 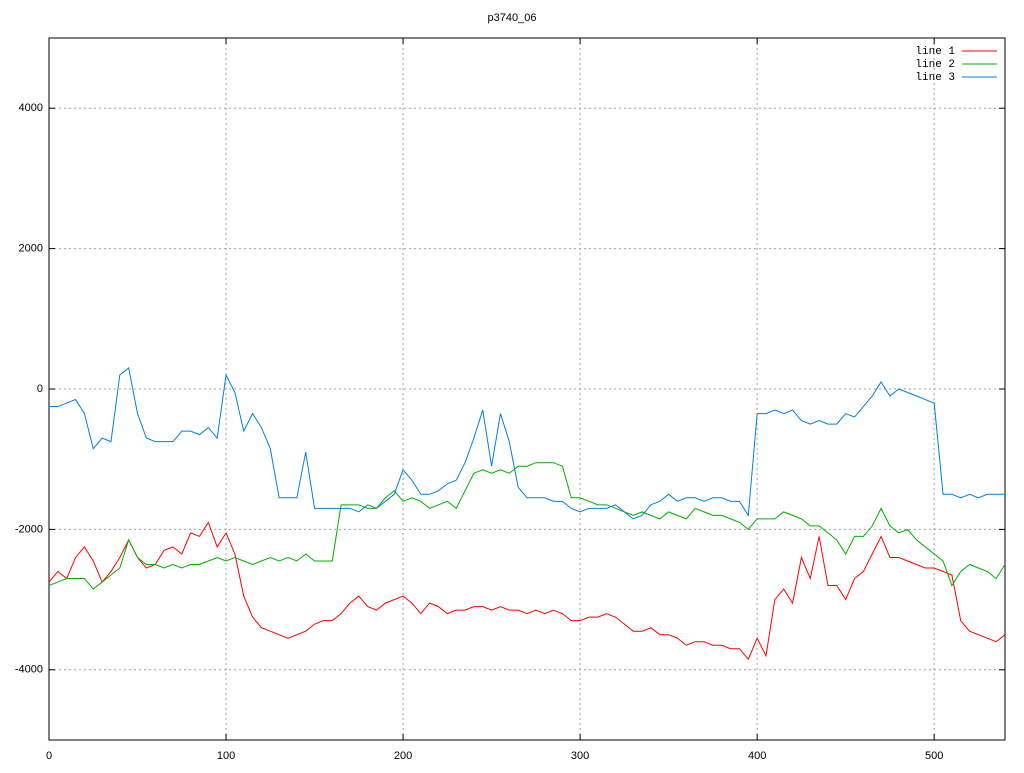 What do you see at coordinates (757, 756) in the screenshot?
I see `x-tick-label: 400` at bounding box center [757, 756].